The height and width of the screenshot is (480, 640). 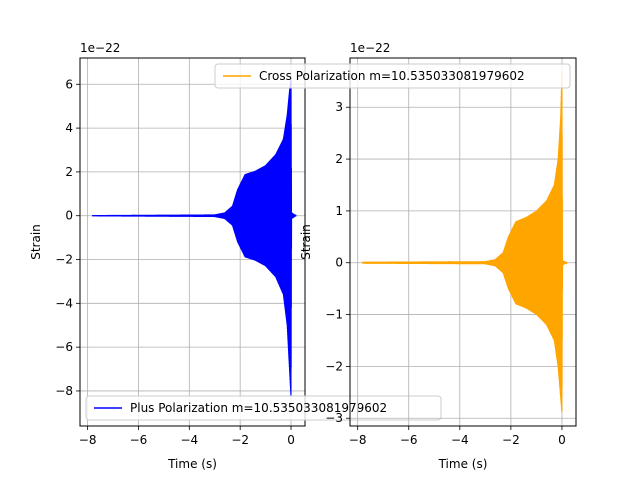 What do you see at coordinates (339, 107) in the screenshot?
I see `y-tick-label: 3` at bounding box center [339, 107].